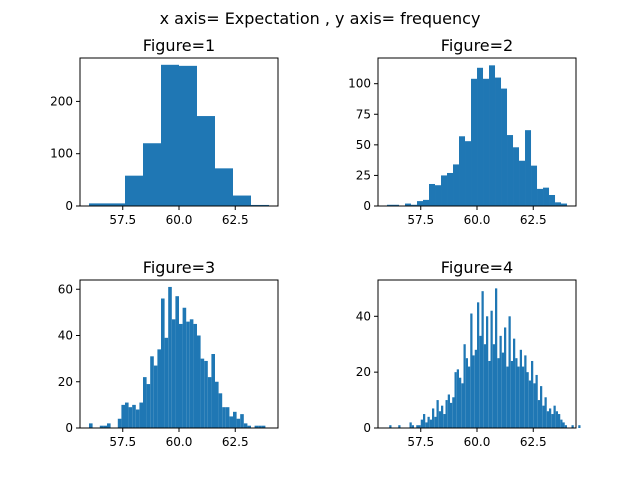 This screenshot has width=640, height=480. Describe the element at coordinates (179, 45) in the screenshot. I see `subplot-title: Figure=1` at that location.